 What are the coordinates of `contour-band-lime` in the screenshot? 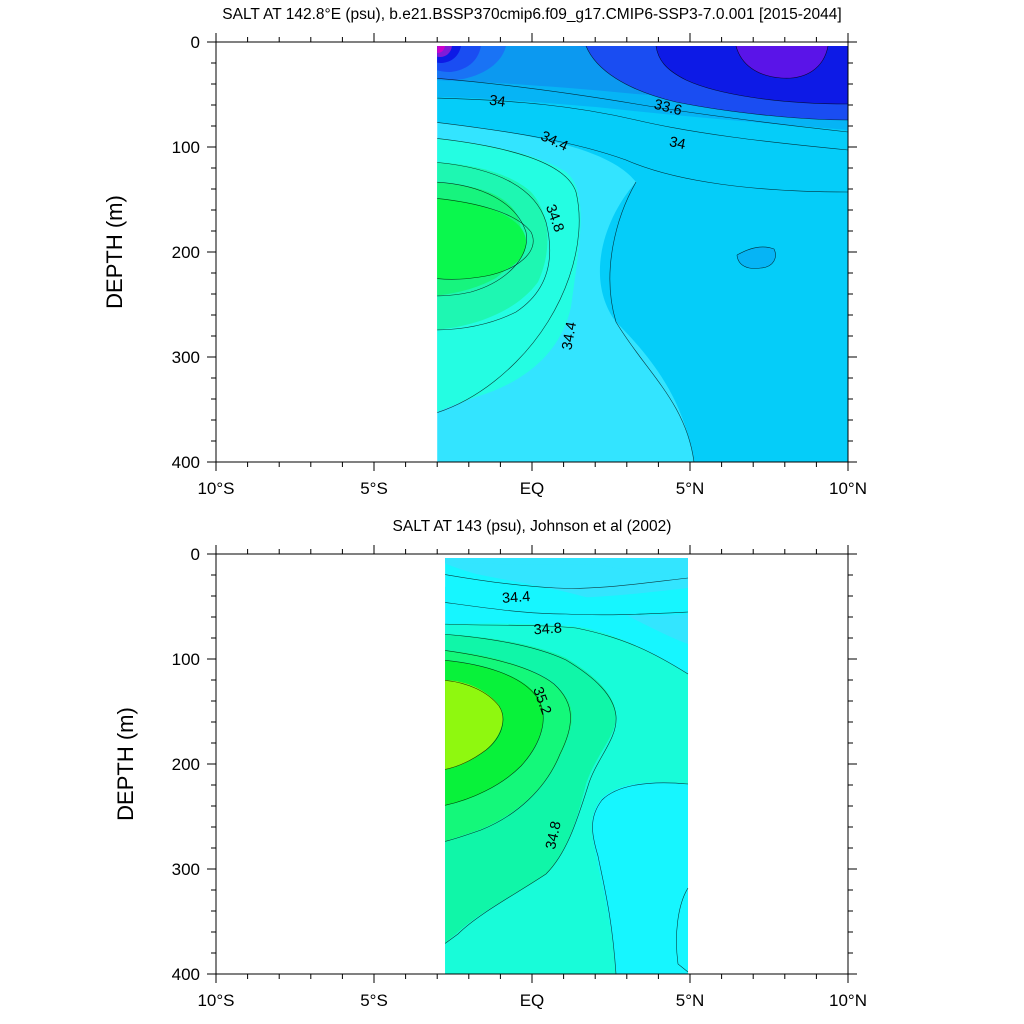 It's located at (474, 725).